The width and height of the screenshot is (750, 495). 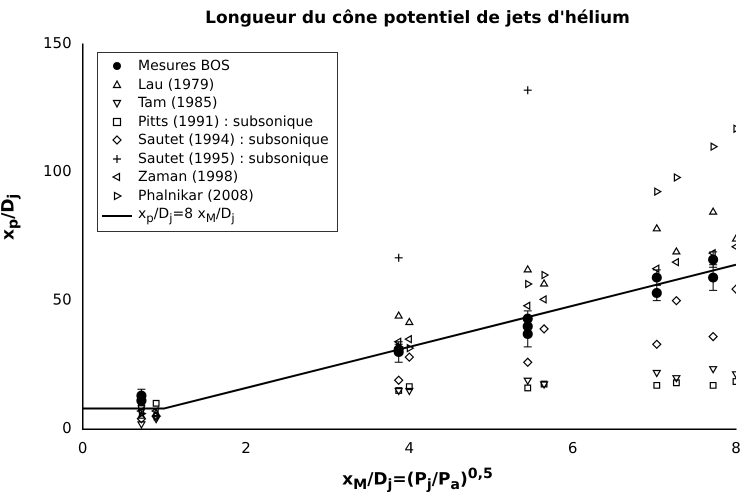 I want to click on x-tick-label: 4, so click(x=409, y=447).